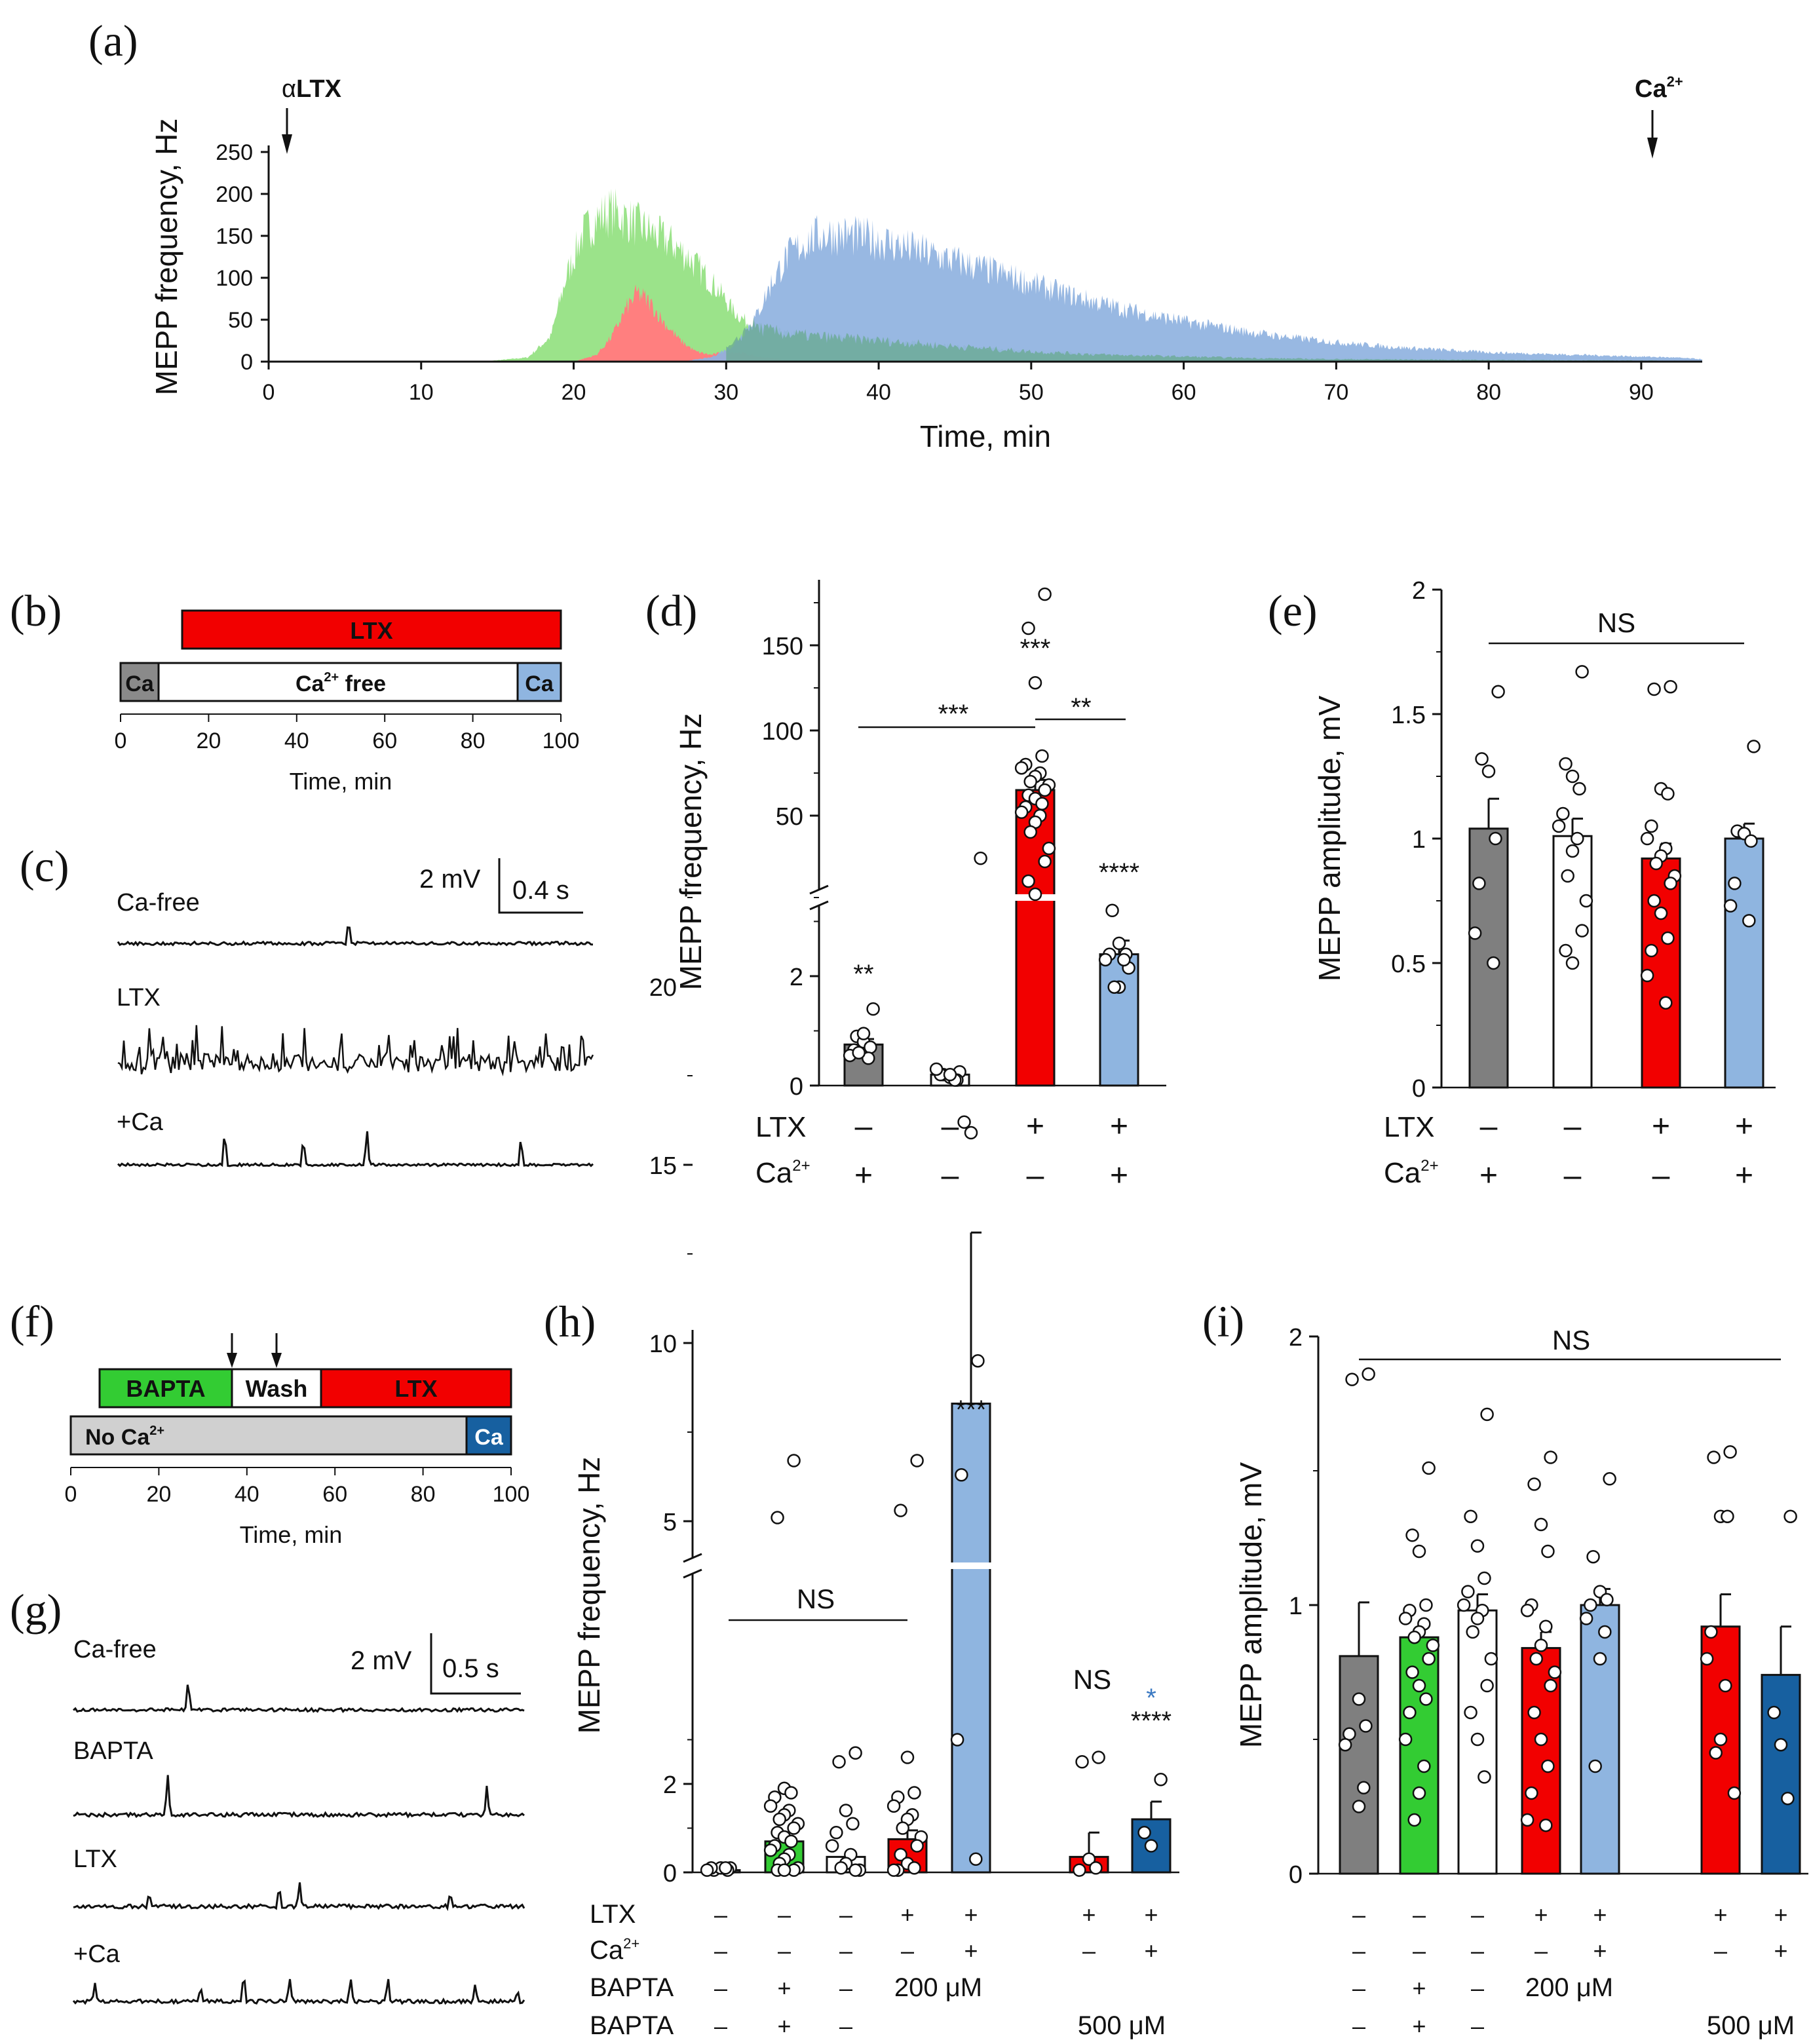 The image size is (1811, 2044). What do you see at coordinates (299, 1698) in the screenshot?
I see `g-trace-cafree` at bounding box center [299, 1698].